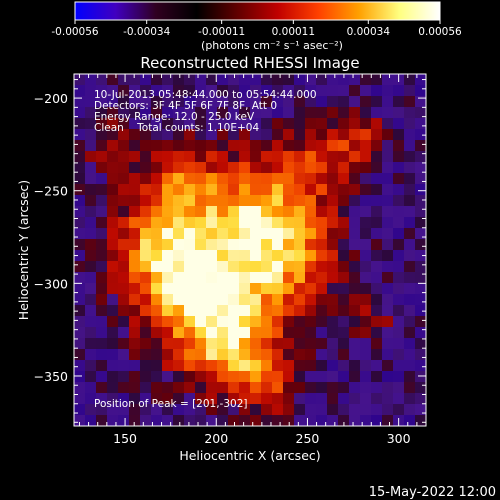 This screenshot has width=500, height=500. What do you see at coordinates (257, 11) in the screenshot?
I see `colorbar-strip` at bounding box center [257, 11].